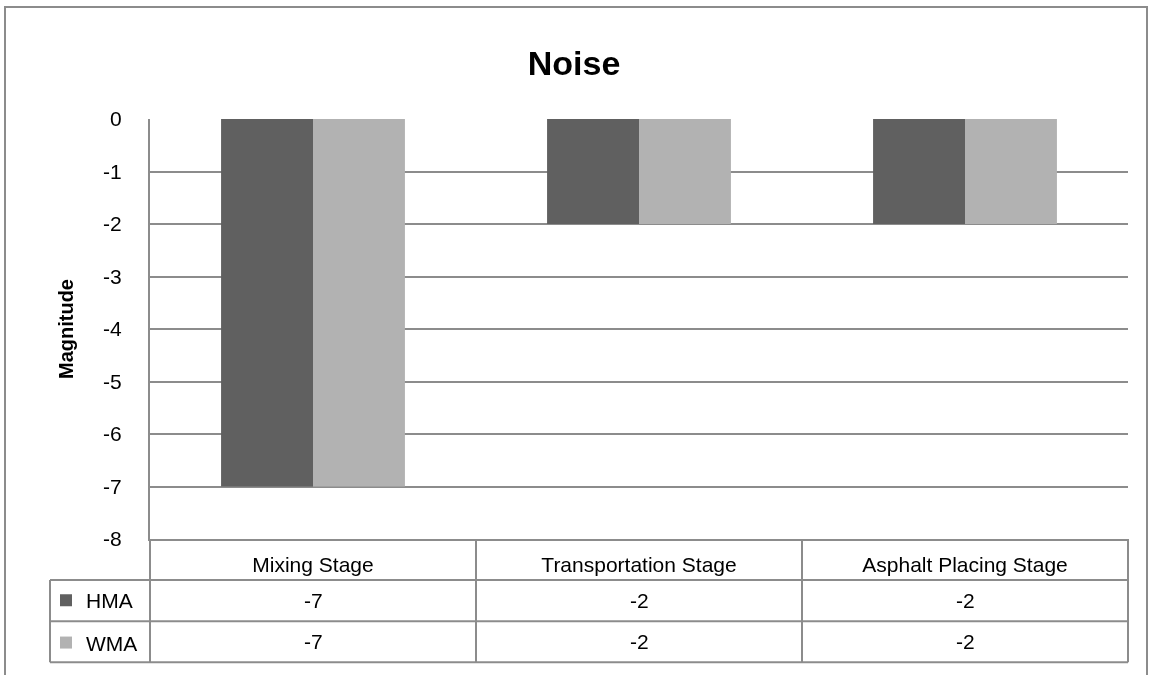  What do you see at coordinates (639, 565) in the screenshot?
I see `x-tick-label: Transportation Stage` at bounding box center [639, 565].